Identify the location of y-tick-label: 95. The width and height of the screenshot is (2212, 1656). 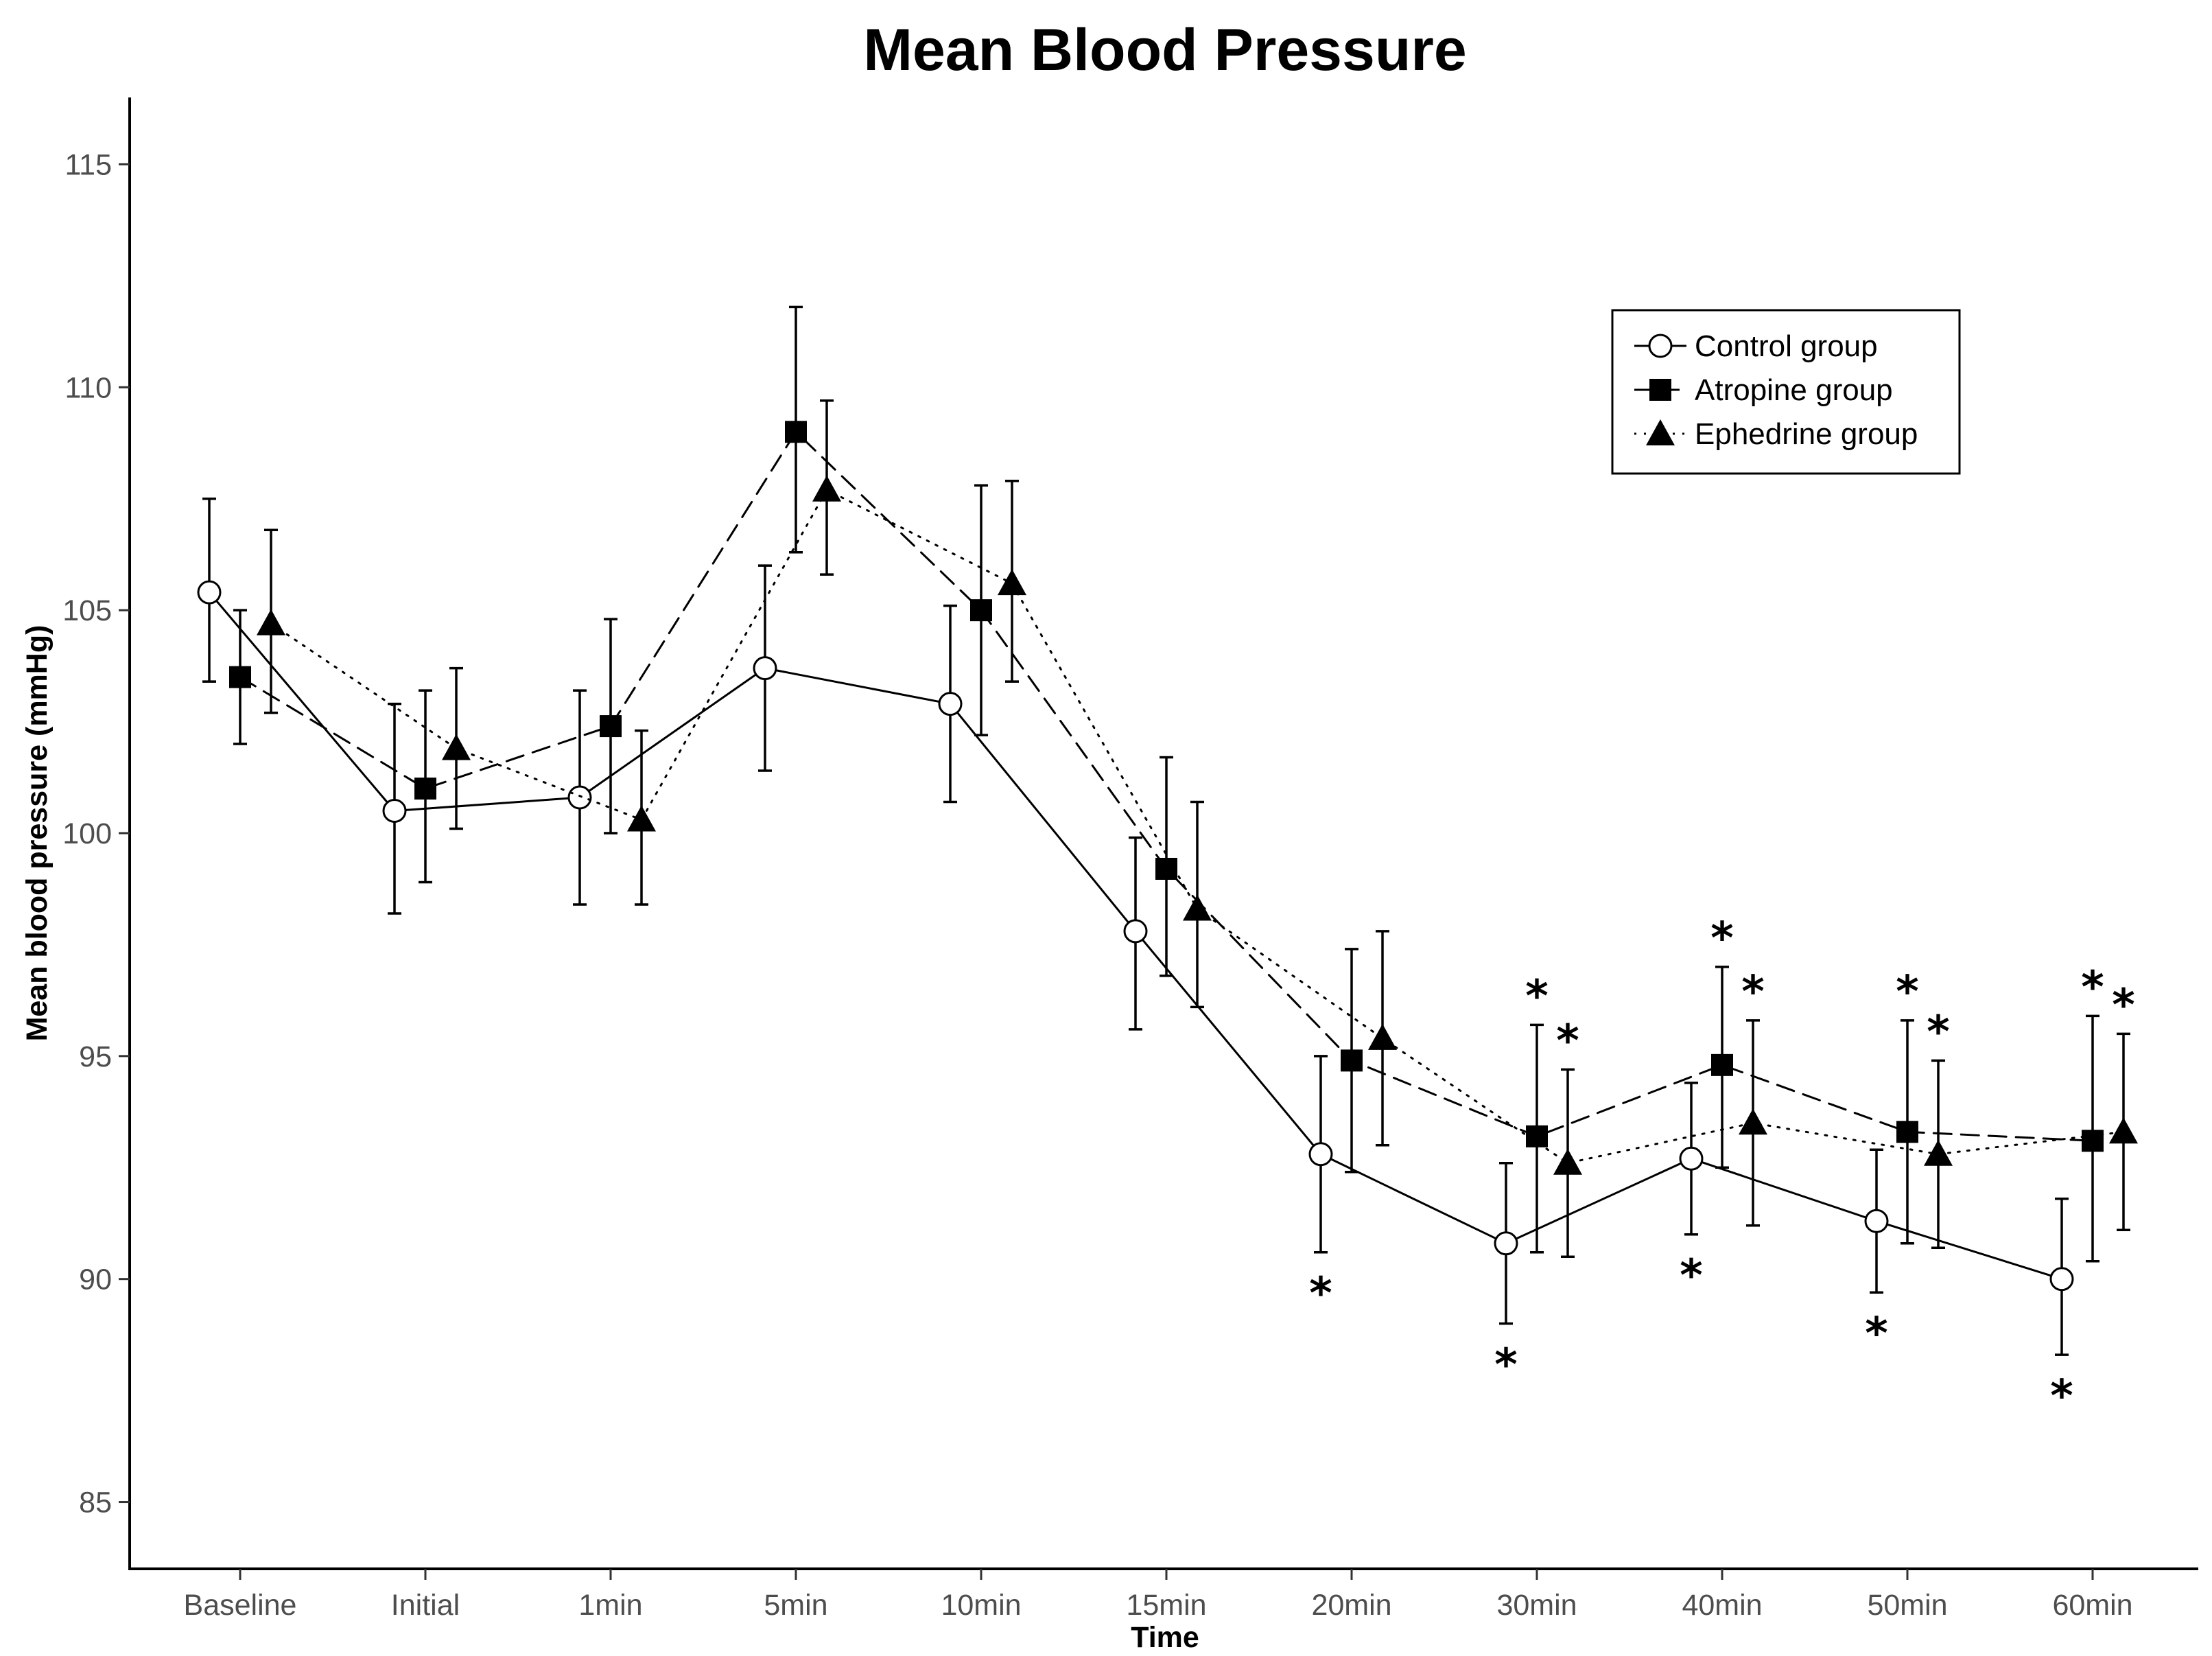
(95, 1056).